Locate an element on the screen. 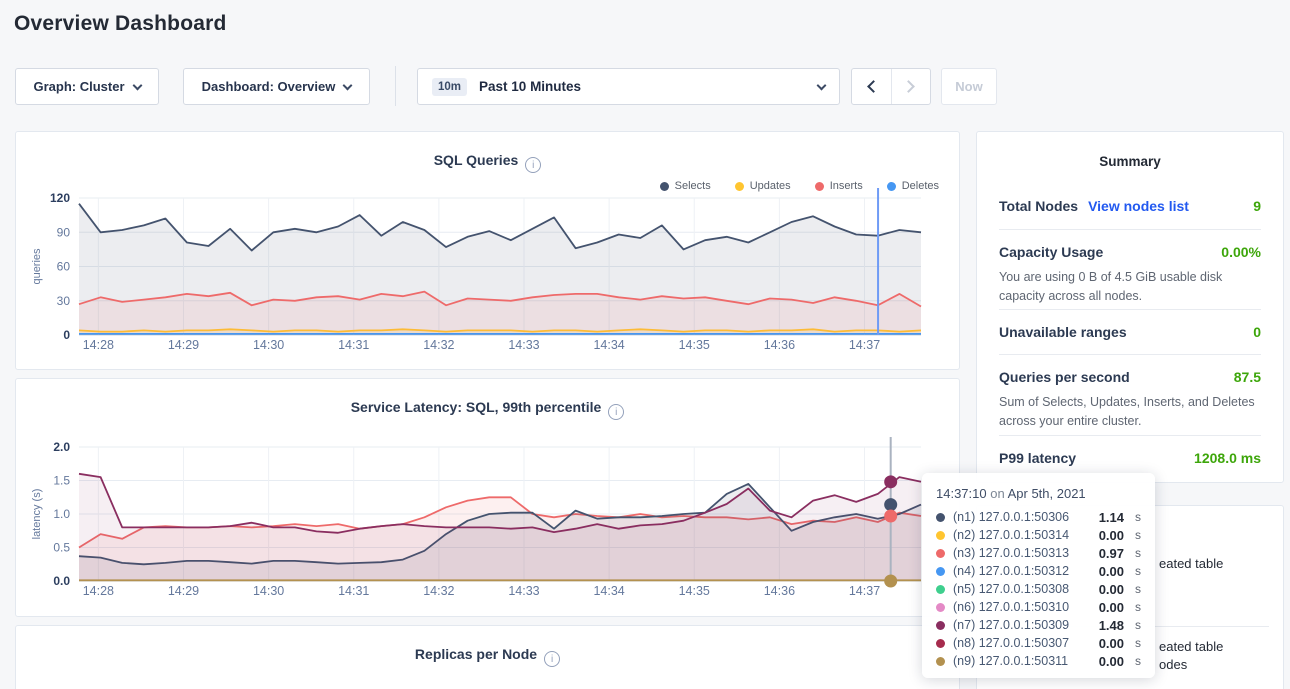 This screenshot has width=1290, height=689. tooltip-node-label: (n3) 127.0.0.1:50313 is located at coordinates (1011, 553).